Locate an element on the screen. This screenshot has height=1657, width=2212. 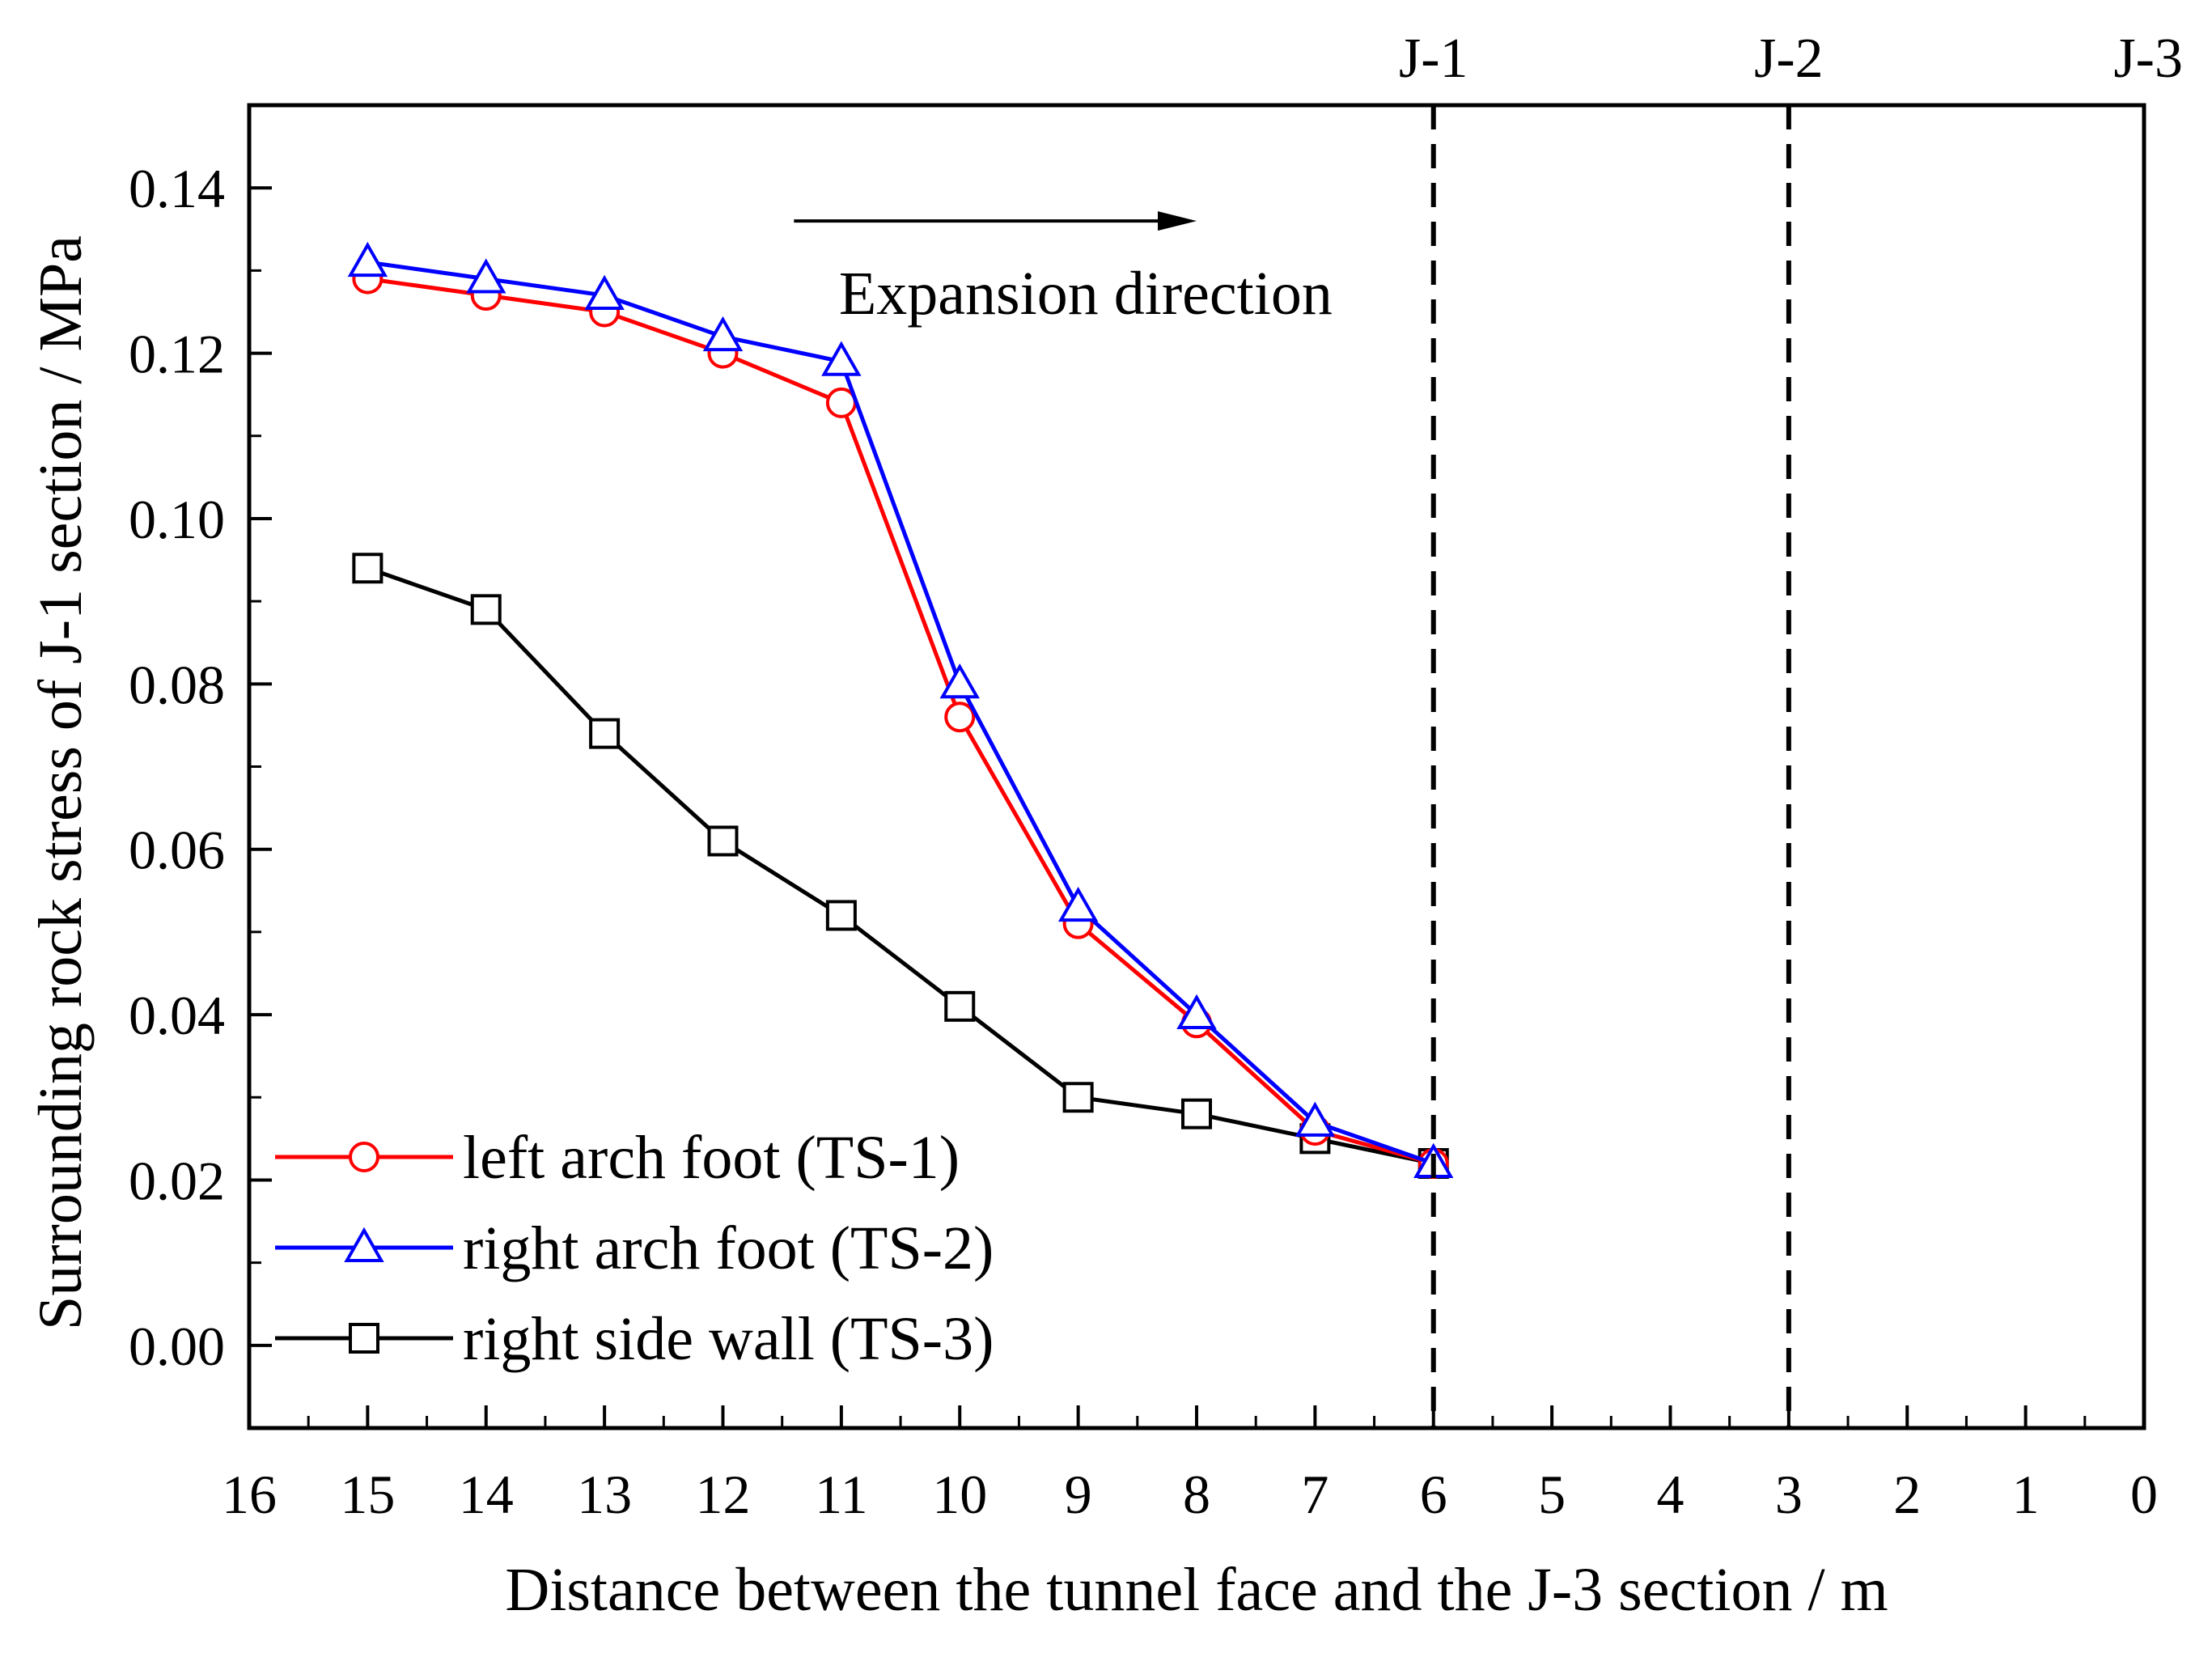
x-tick-label: 3 is located at coordinates (1789, 1494).